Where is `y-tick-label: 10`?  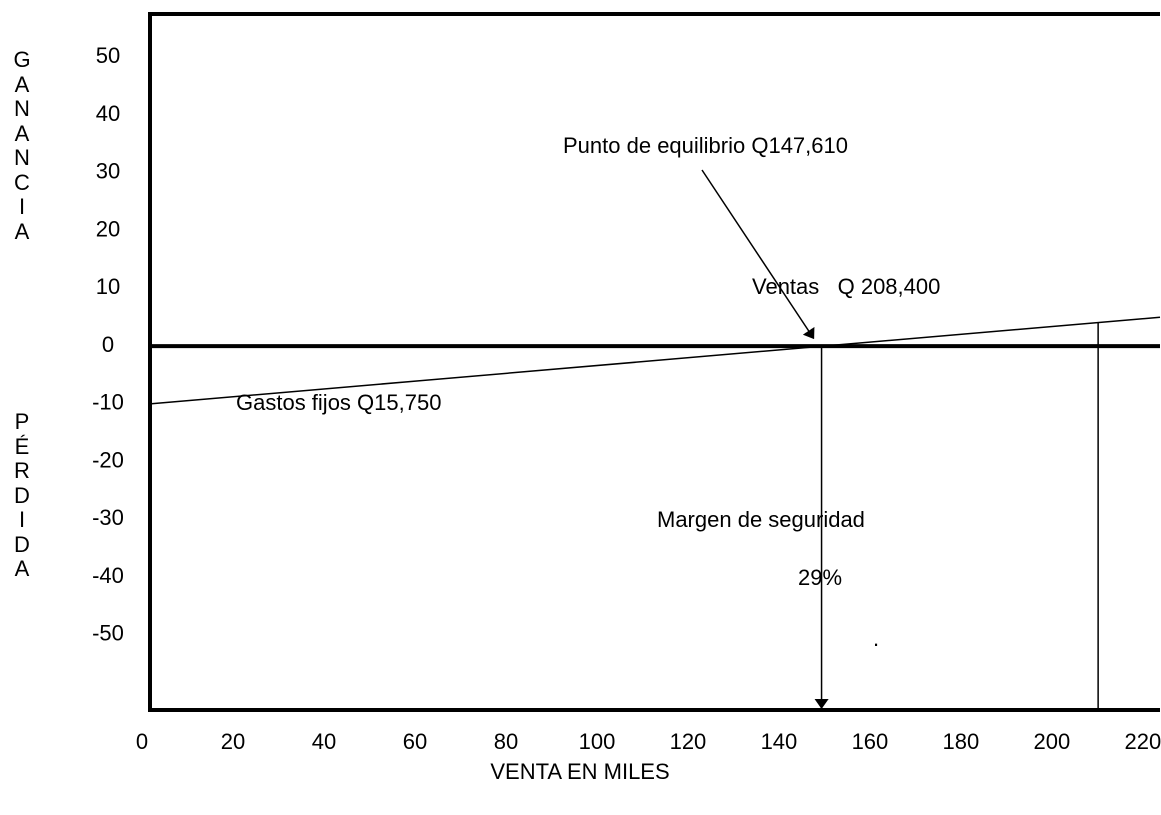 y-tick-label: 10 is located at coordinates (108, 286).